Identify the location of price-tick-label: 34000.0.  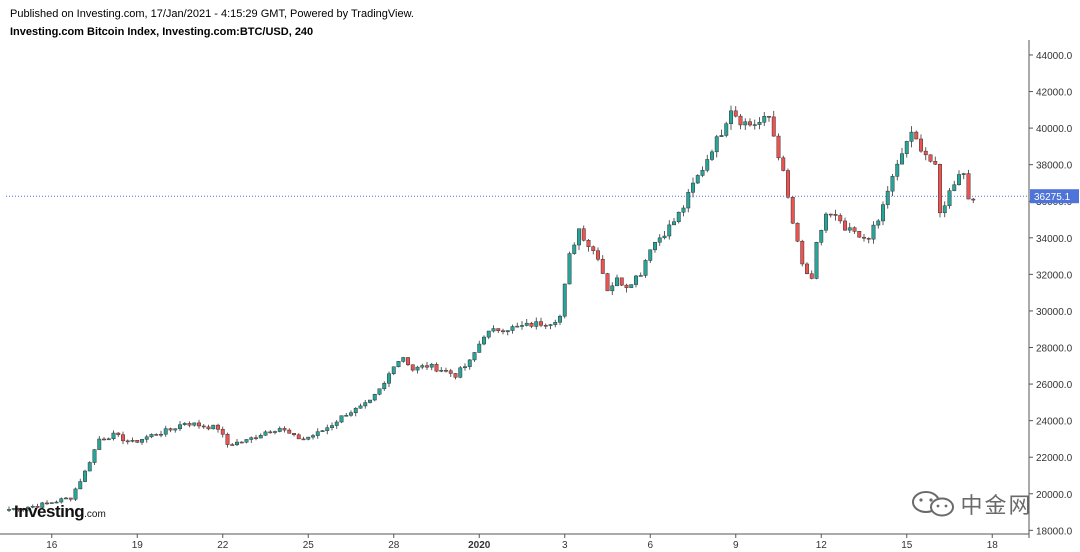
(1054, 239).